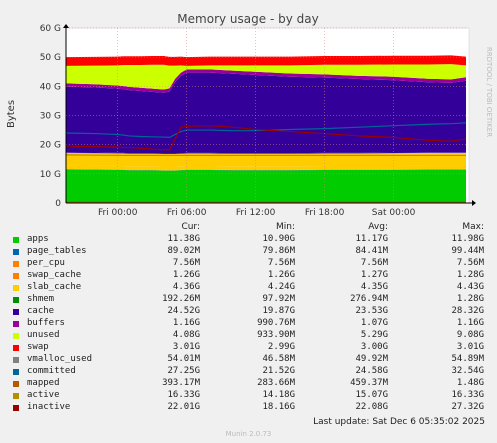 The height and width of the screenshot is (443, 497). Describe the element at coordinates (248, 384) in the screenshot. I see `legend-row-mapped: mapped 393.17M 283.66M 459.37M 1.48G` at that location.